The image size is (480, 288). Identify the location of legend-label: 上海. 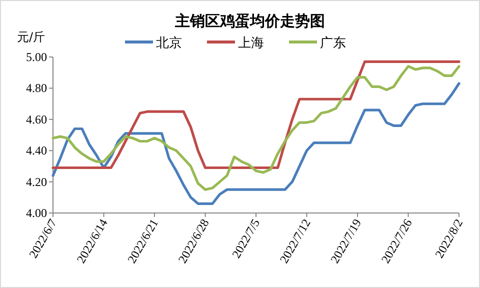
(251, 43).